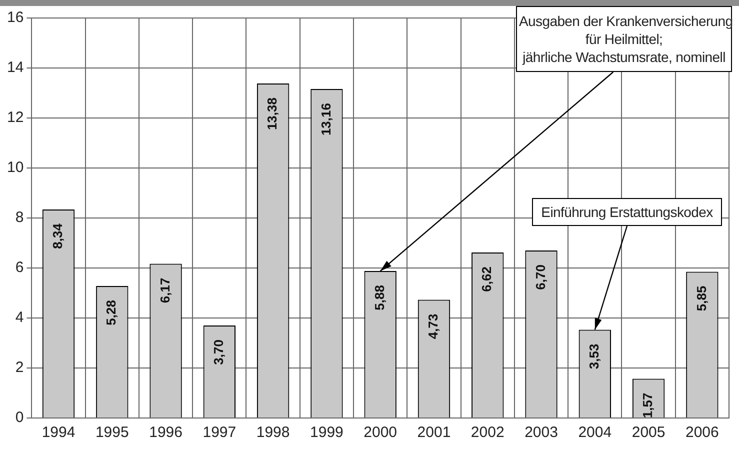  I want to click on x-tick-label: 2006, so click(702, 433).